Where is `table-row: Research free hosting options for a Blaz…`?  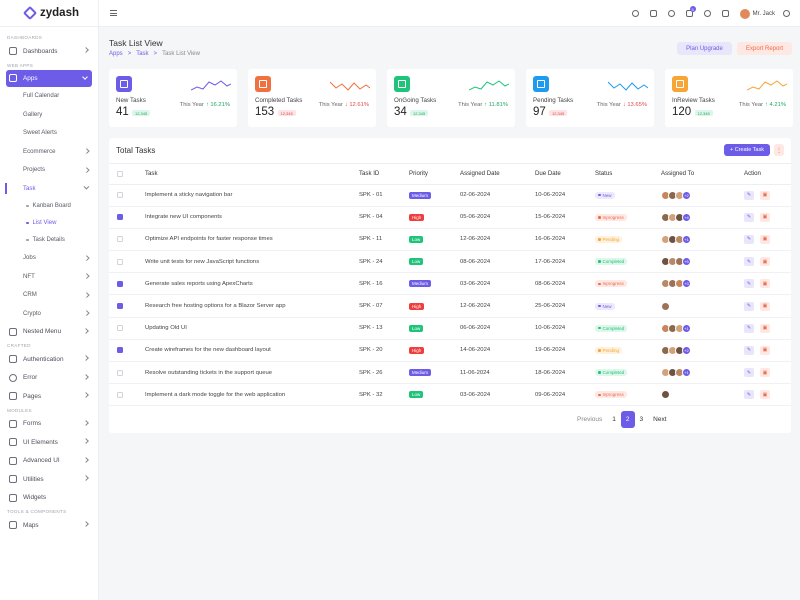 table-row: Research free hosting options for a Blaz… is located at coordinates (450, 306).